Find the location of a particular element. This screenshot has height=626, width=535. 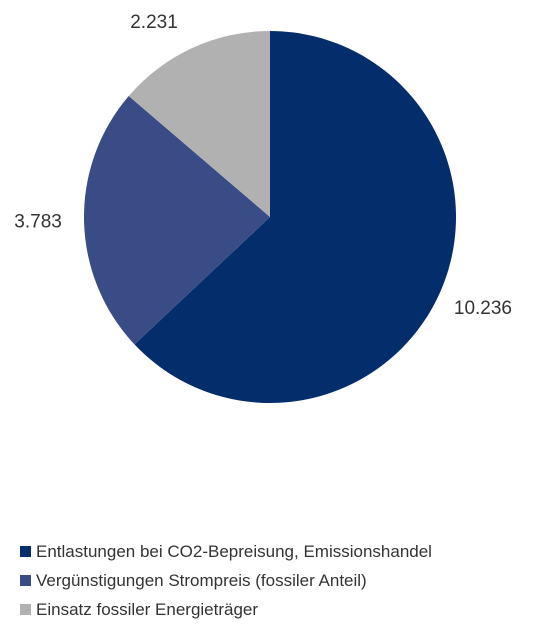

legend-item-energietraeger: Einsatz fossiler Energieträger is located at coordinates (226, 609).